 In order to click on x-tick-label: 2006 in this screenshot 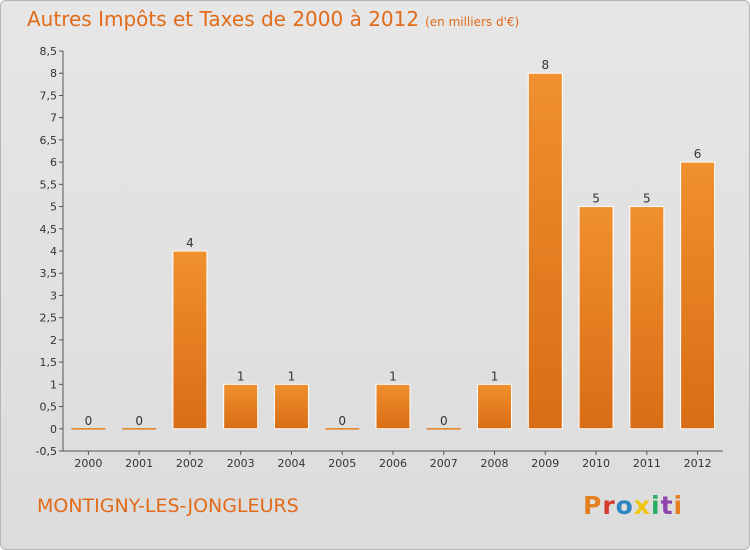, I will do `click(393, 463)`.